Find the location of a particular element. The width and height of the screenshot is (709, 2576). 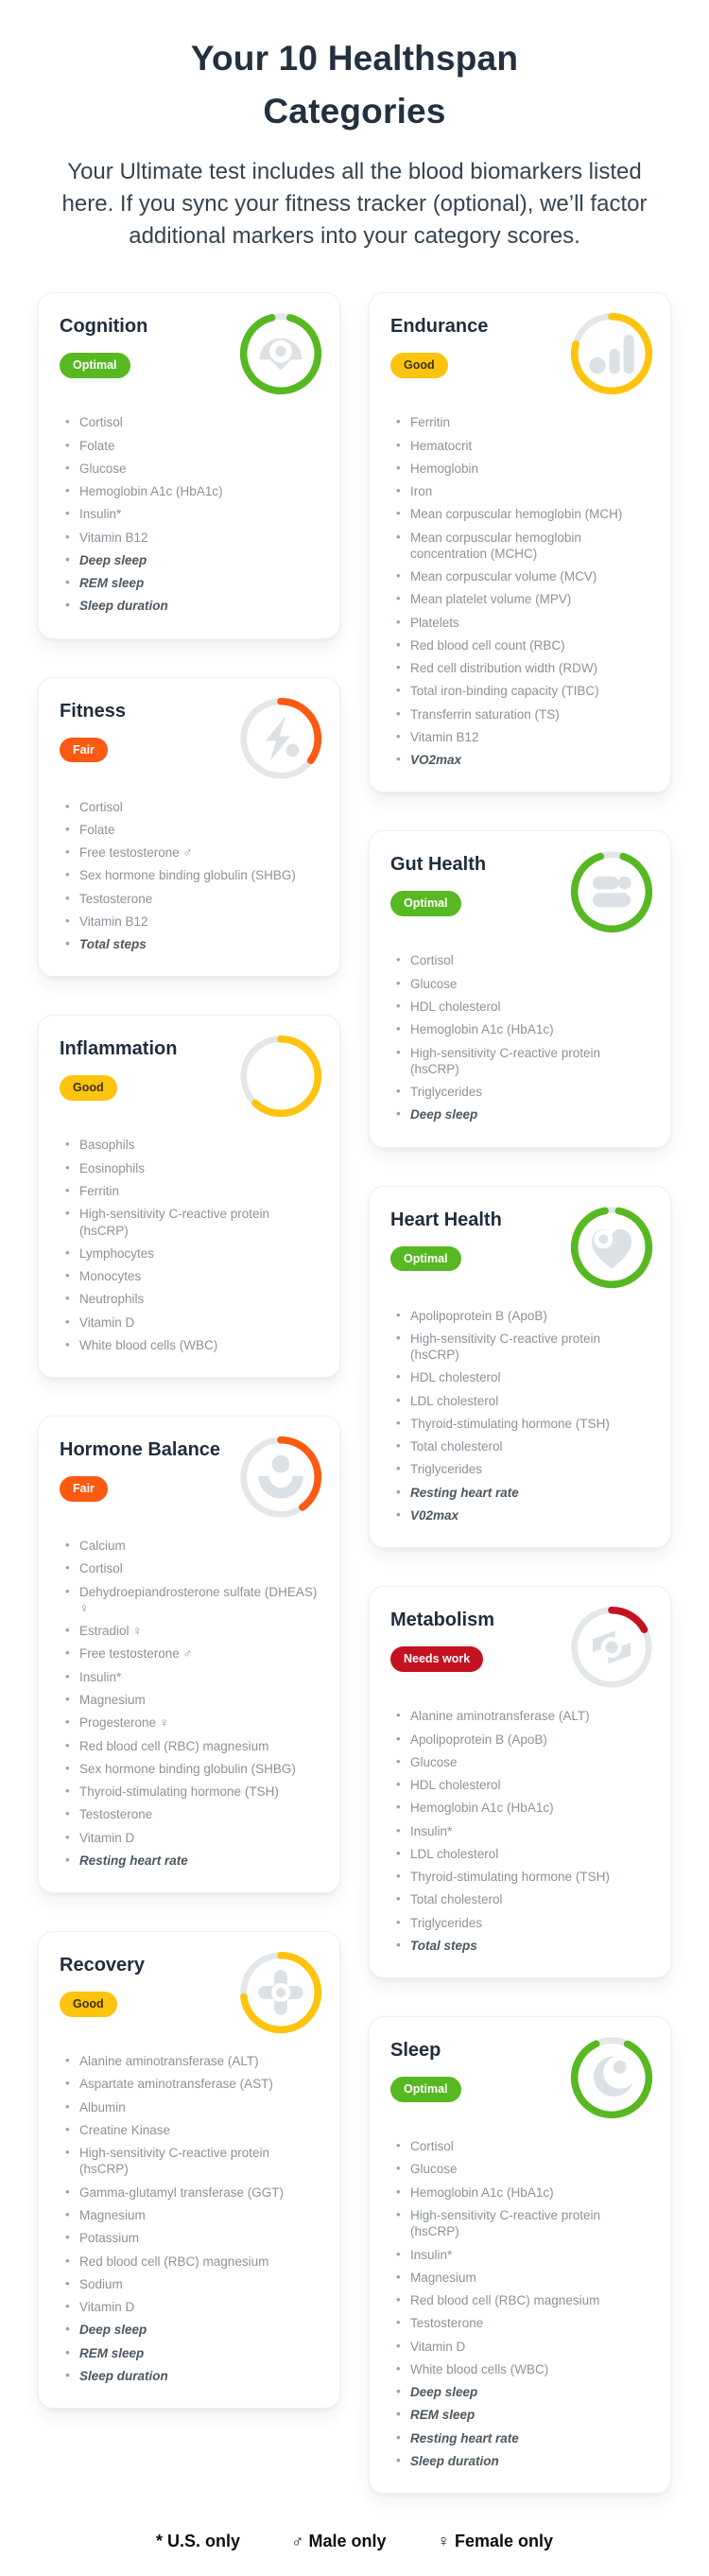

biomarker-item: Ferritin is located at coordinates (190, 1191).